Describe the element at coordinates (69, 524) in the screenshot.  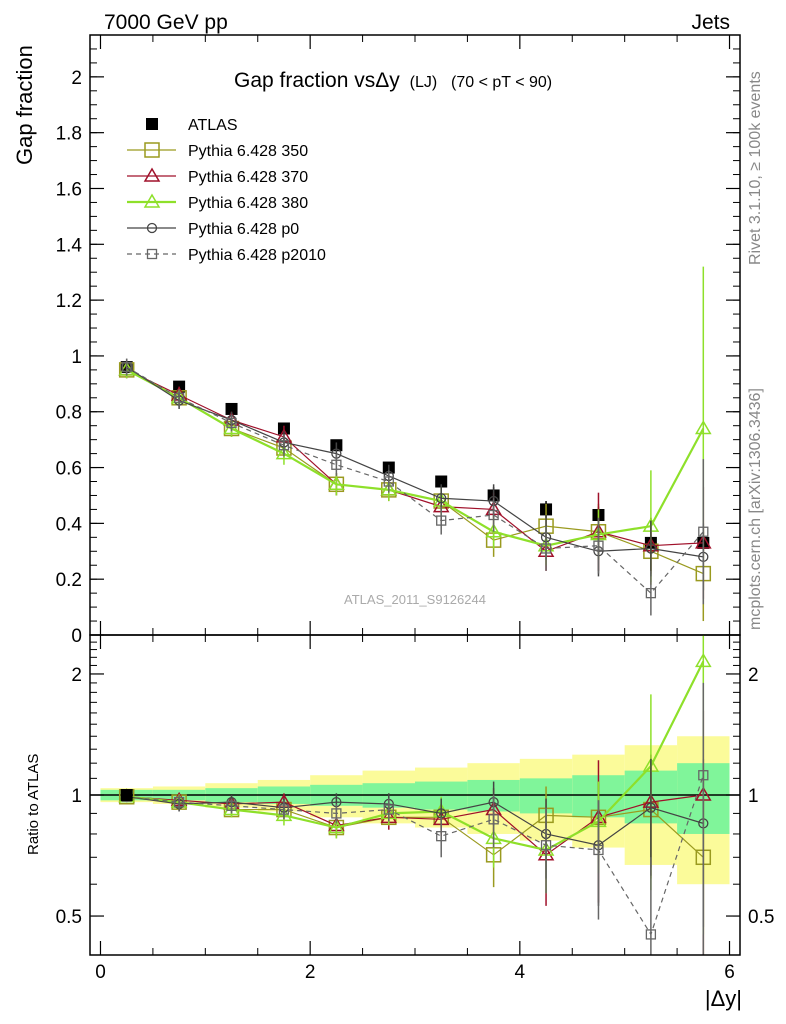
I see `y-tick-label: 0.4` at that location.